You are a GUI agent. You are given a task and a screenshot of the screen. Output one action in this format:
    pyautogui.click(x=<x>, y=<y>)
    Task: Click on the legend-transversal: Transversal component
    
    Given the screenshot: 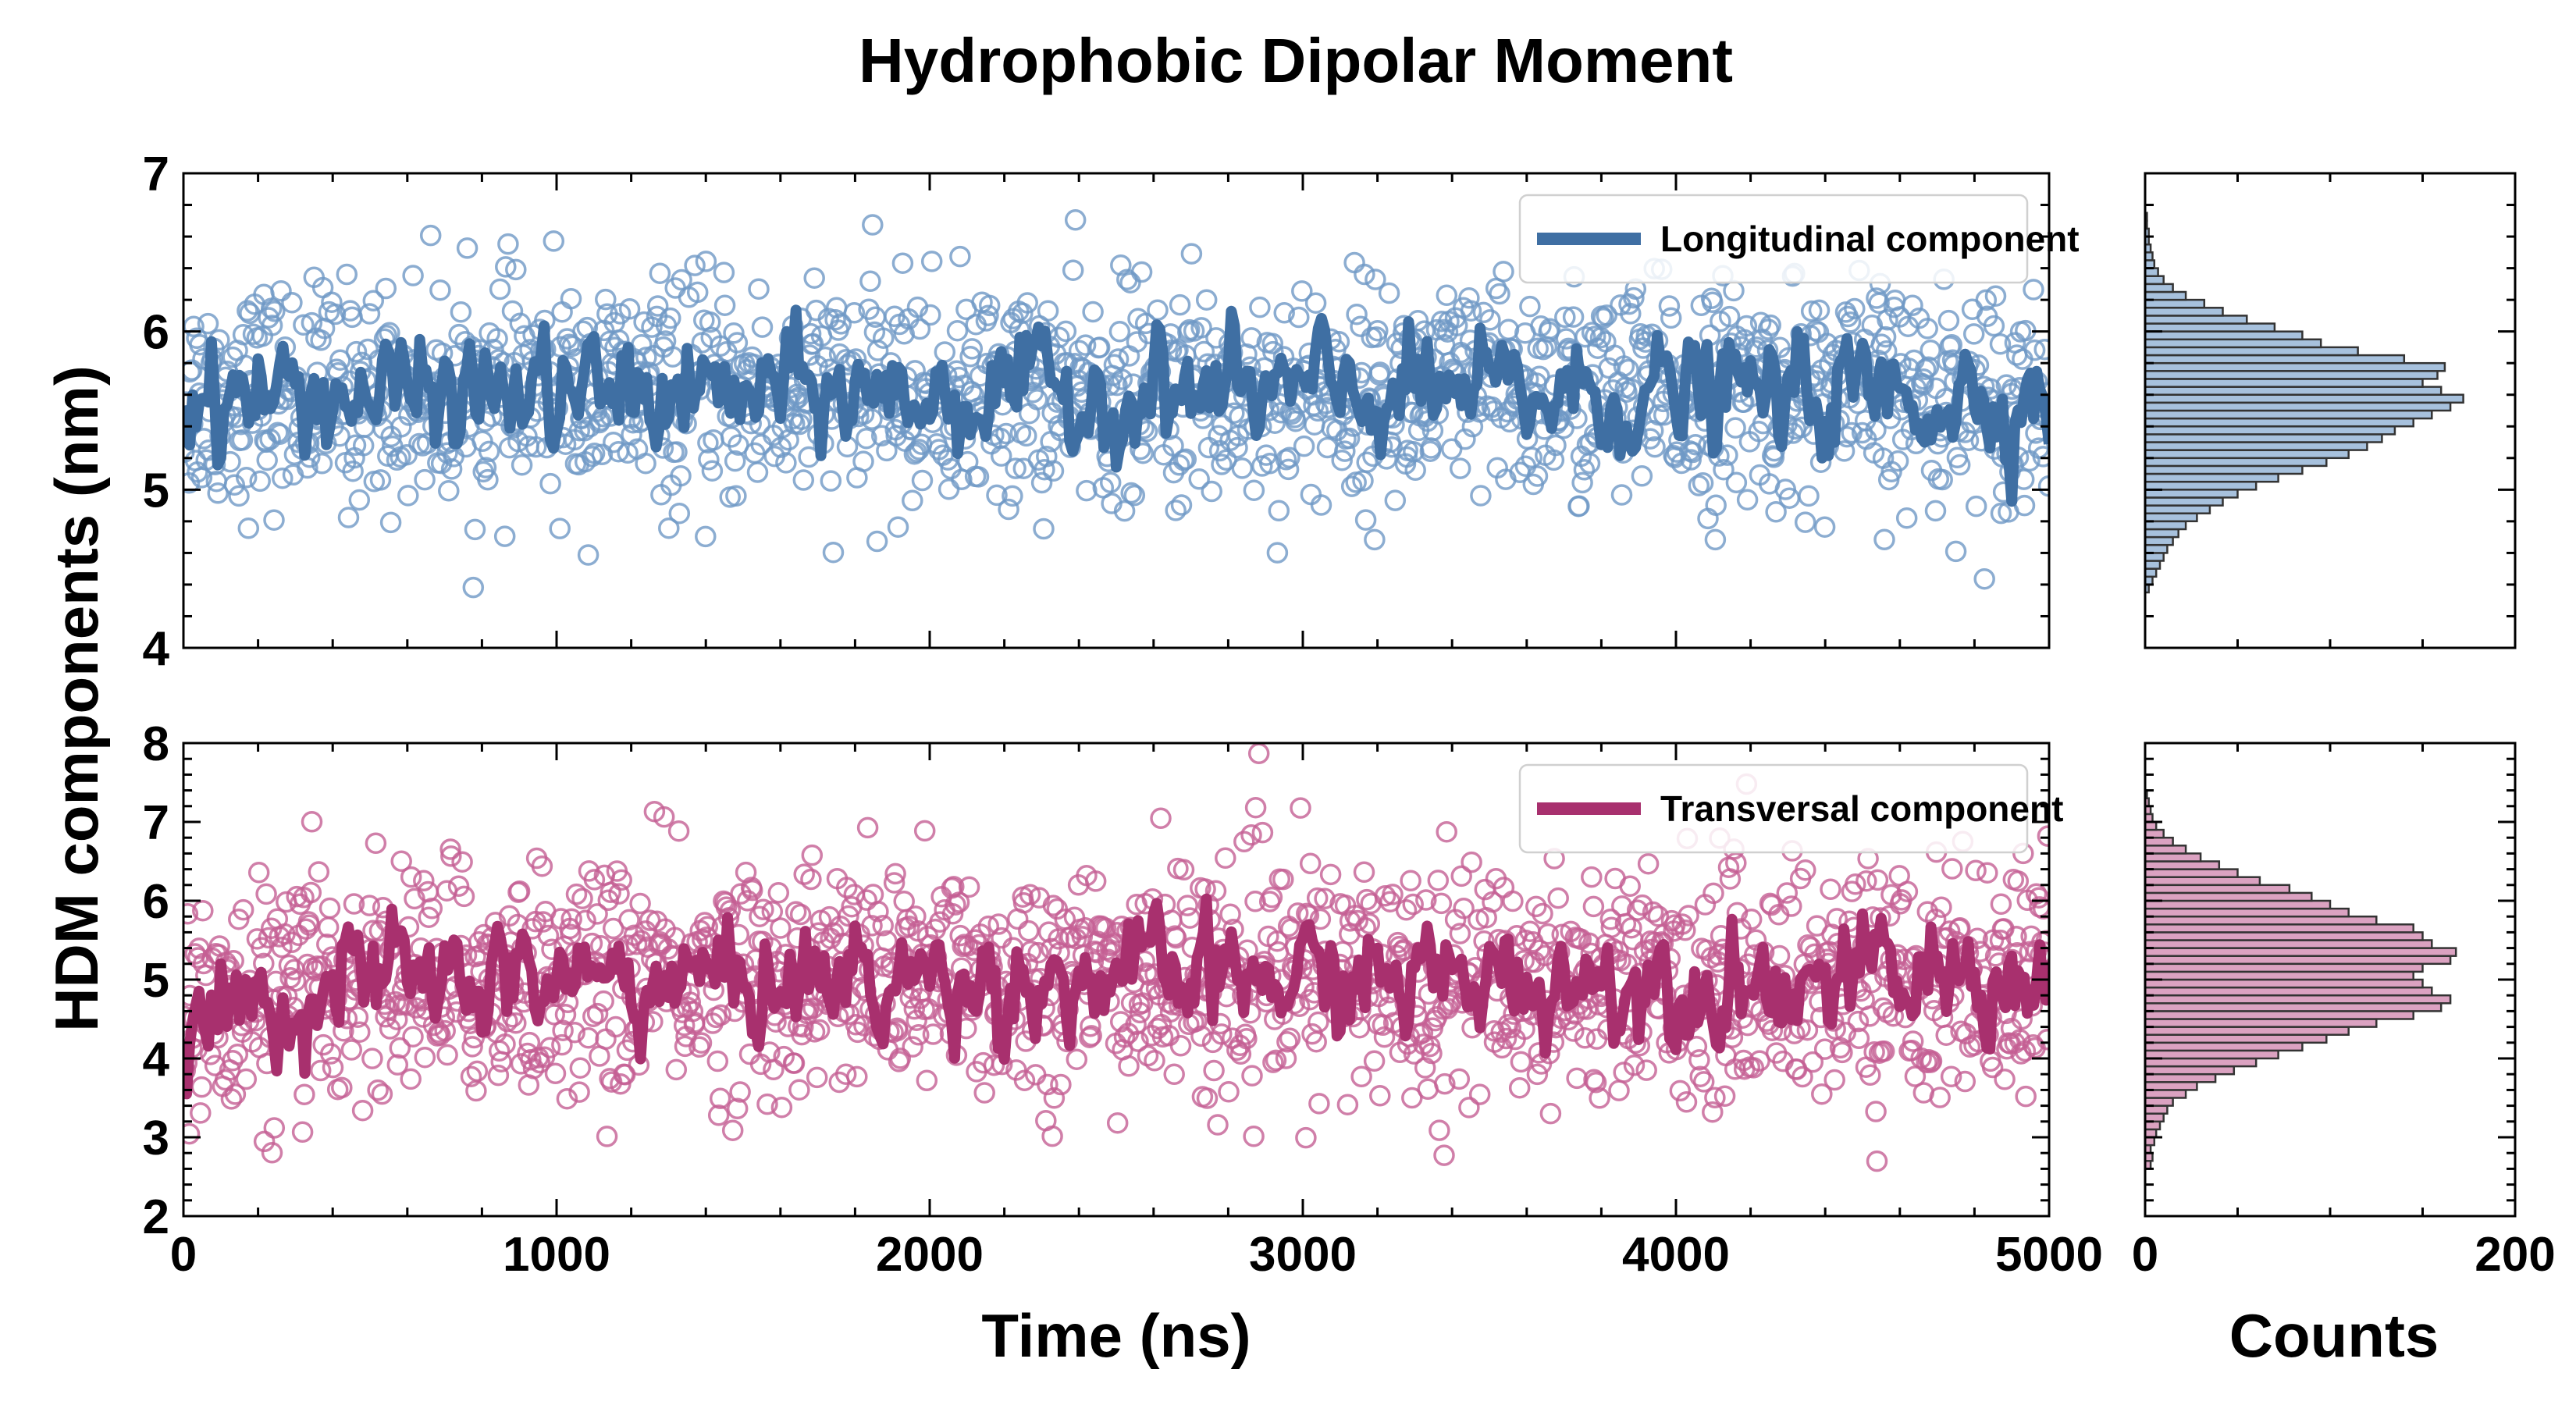 What is the action you would take?
    pyautogui.click(x=1790, y=809)
    